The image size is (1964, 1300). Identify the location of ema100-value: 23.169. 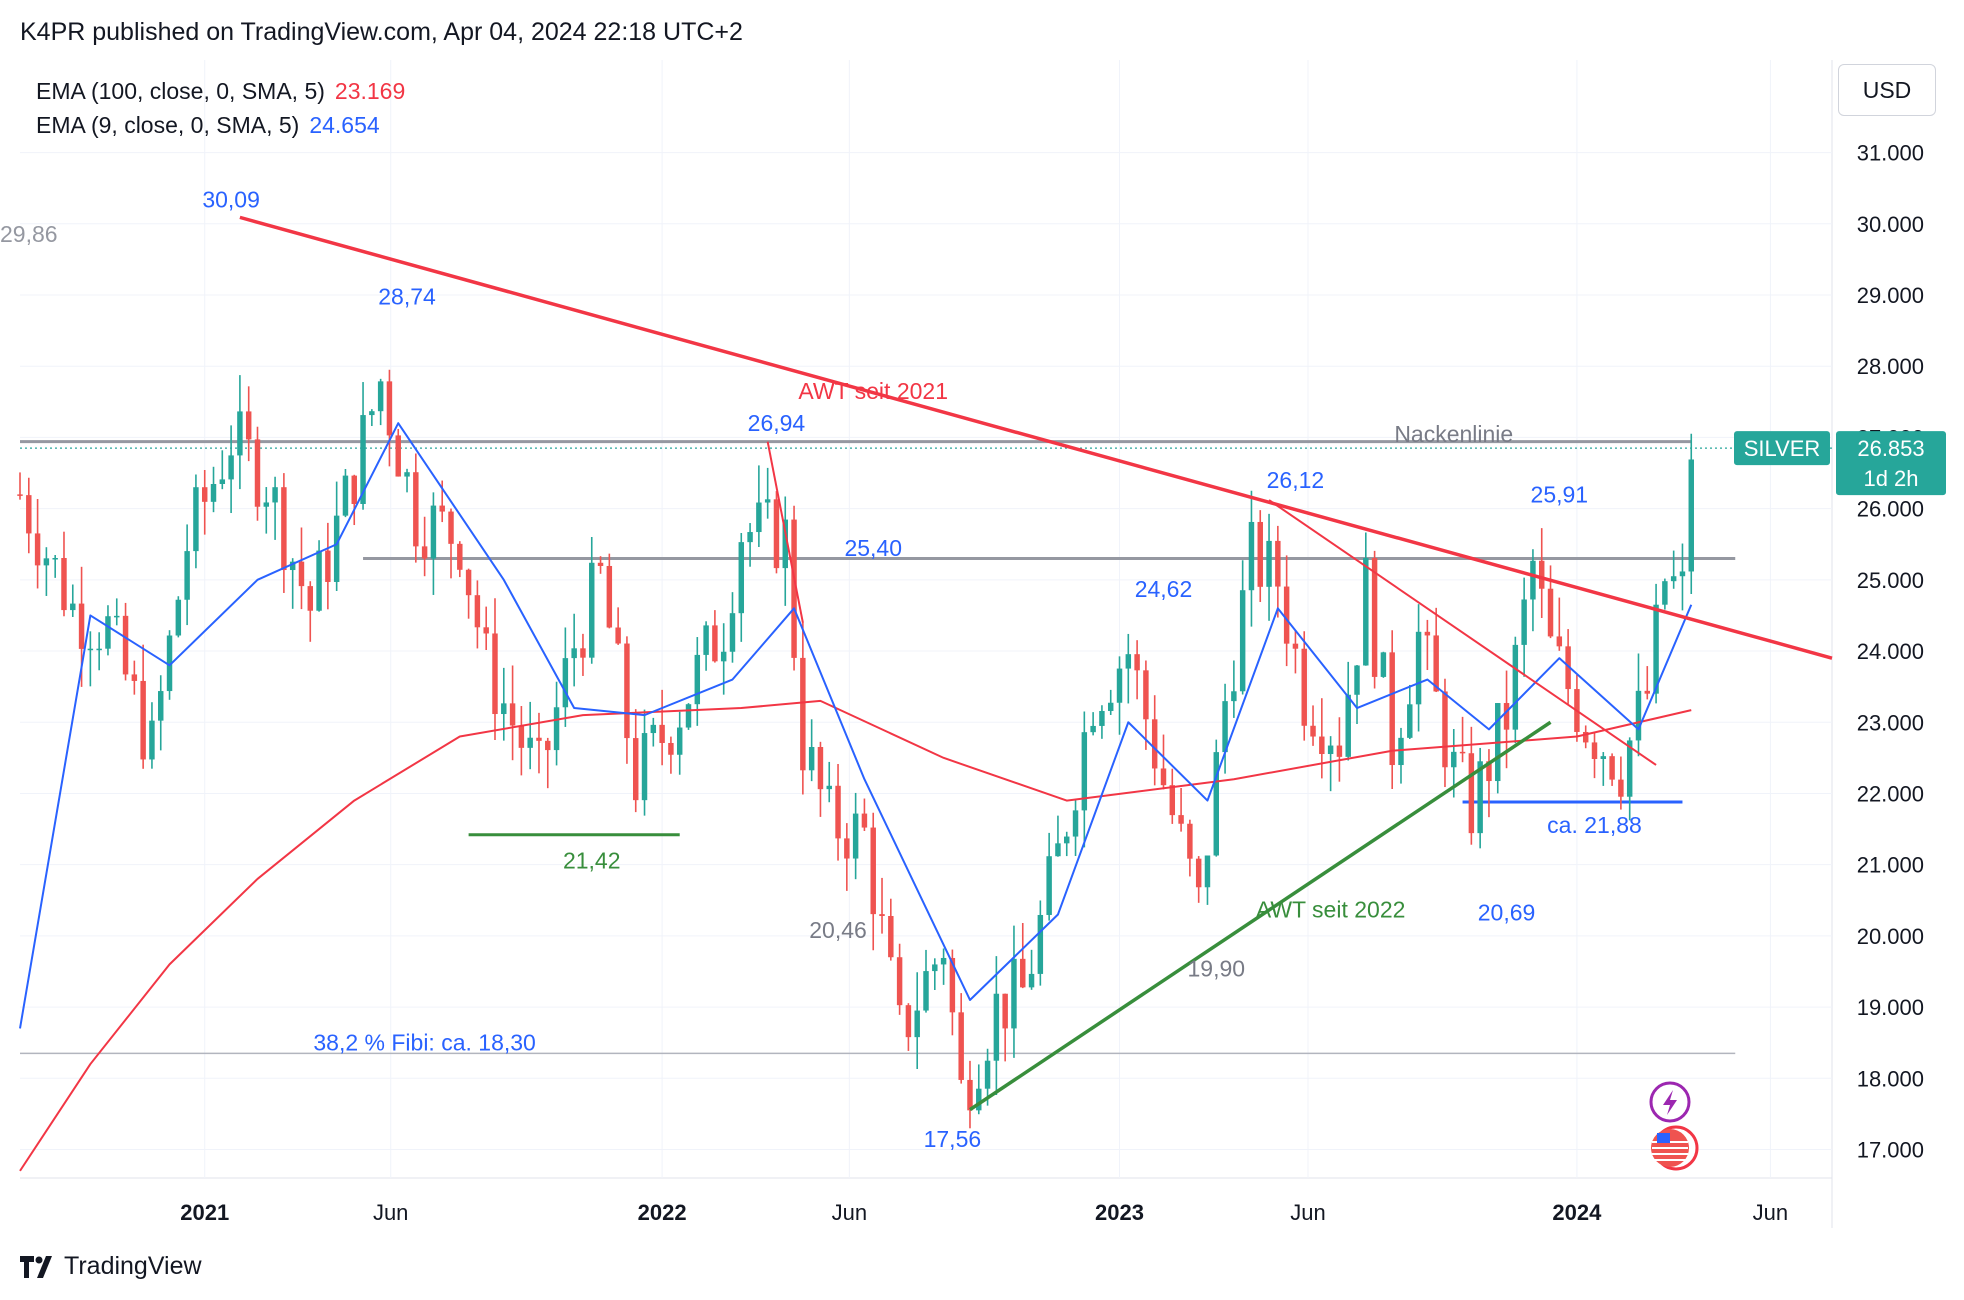
(370, 91).